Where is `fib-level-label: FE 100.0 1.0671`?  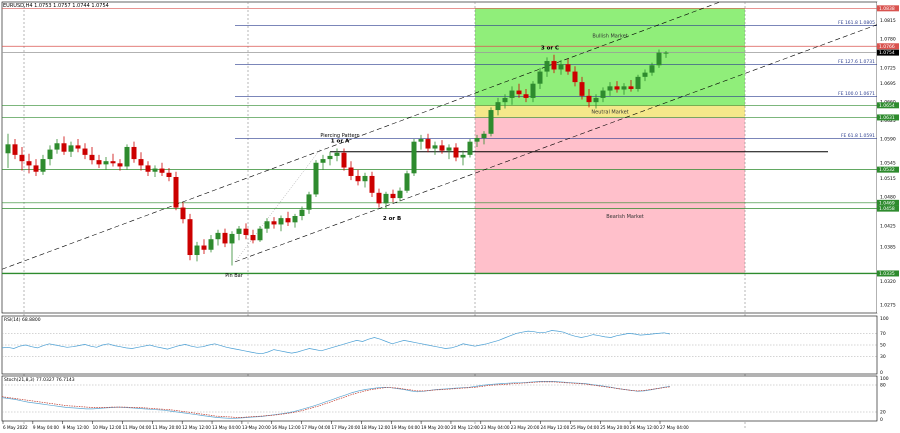
fib-level-label: FE 100.0 1.0671 is located at coordinates (856, 94).